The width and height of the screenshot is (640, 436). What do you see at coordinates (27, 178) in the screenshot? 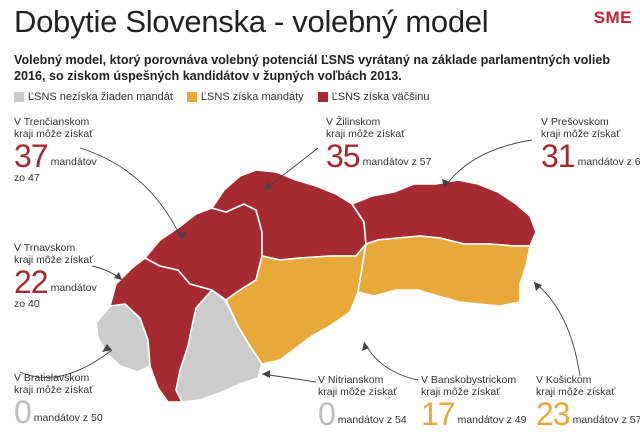
I see `callout-trenciansky-sub: zo 47` at bounding box center [27, 178].